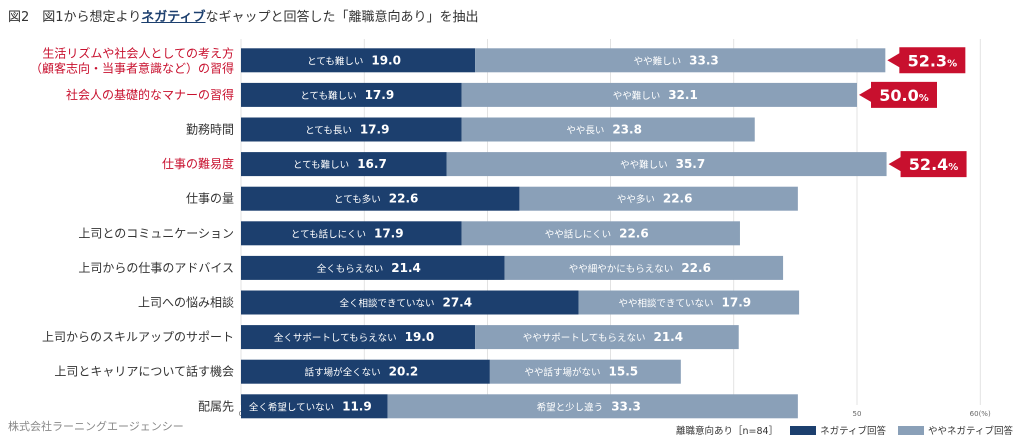 This screenshot has height=442, width=1020. What do you see at coordinates (685, 303) in the screenshot?
I see `bar-mild-label: やや相談できていない 17.9` at bounding box center [685, 303].